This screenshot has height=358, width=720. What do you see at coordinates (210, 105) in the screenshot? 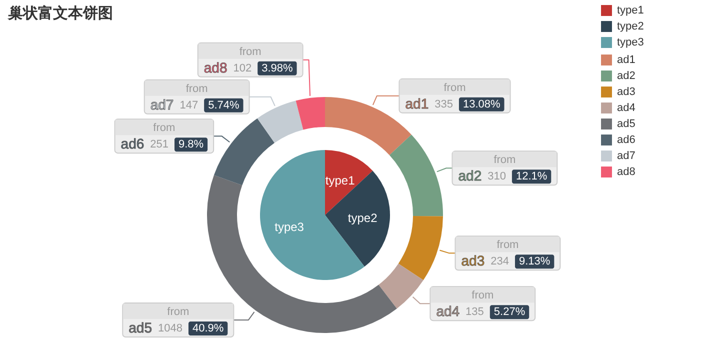
I see `data-label: 147 5.74%` at bounding box center [210, 105].